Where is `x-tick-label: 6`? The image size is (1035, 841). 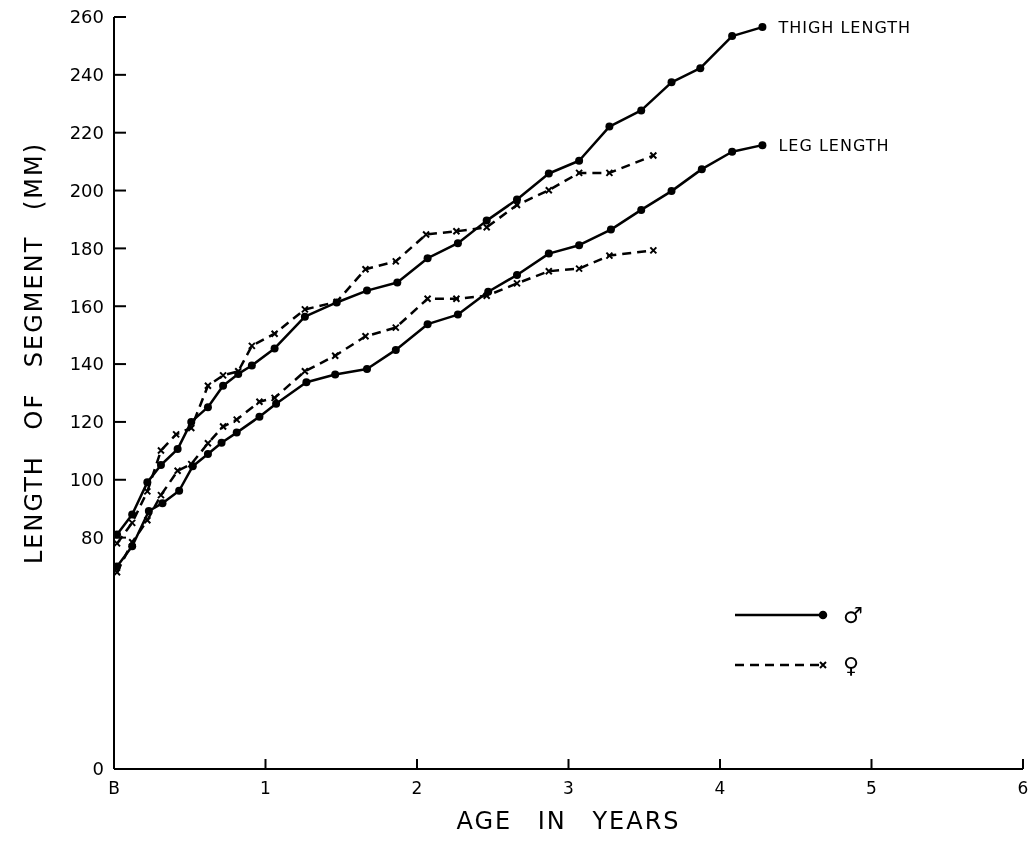 x-tick-label: 6 is located at coordinates (1023, 788).